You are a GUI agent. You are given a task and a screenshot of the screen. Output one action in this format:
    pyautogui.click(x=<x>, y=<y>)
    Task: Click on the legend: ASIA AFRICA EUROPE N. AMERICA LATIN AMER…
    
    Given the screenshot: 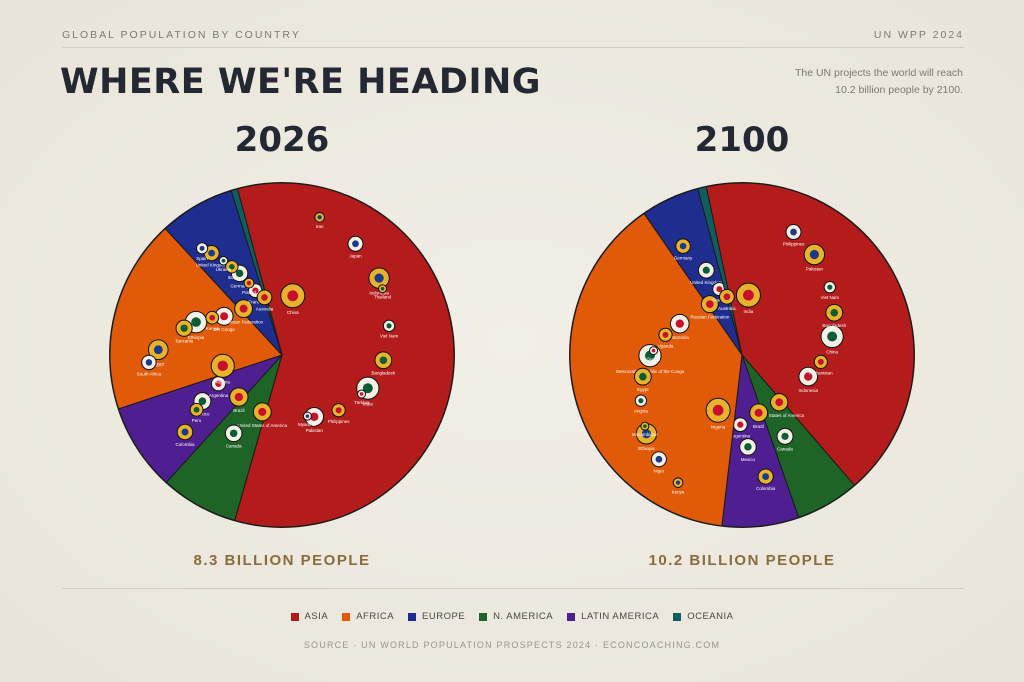 What is the action you would take?
    pyautogui.click(x=512, y=616)
    